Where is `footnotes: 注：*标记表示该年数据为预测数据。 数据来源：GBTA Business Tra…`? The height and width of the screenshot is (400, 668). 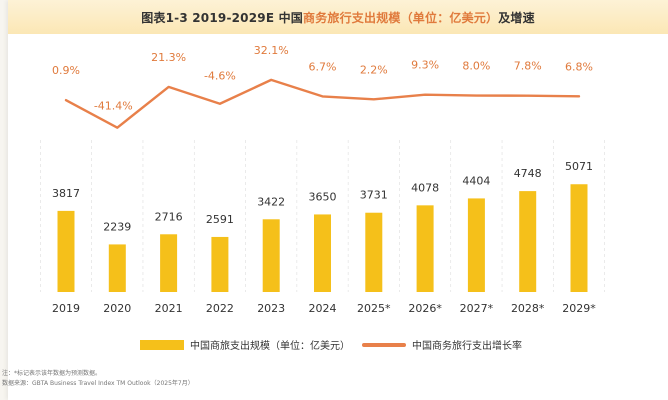
footnotes: 注：*标记表示该年数据为预测数据。 数据来源：GBTA Business Tra… is located at coordinates (98, 379).